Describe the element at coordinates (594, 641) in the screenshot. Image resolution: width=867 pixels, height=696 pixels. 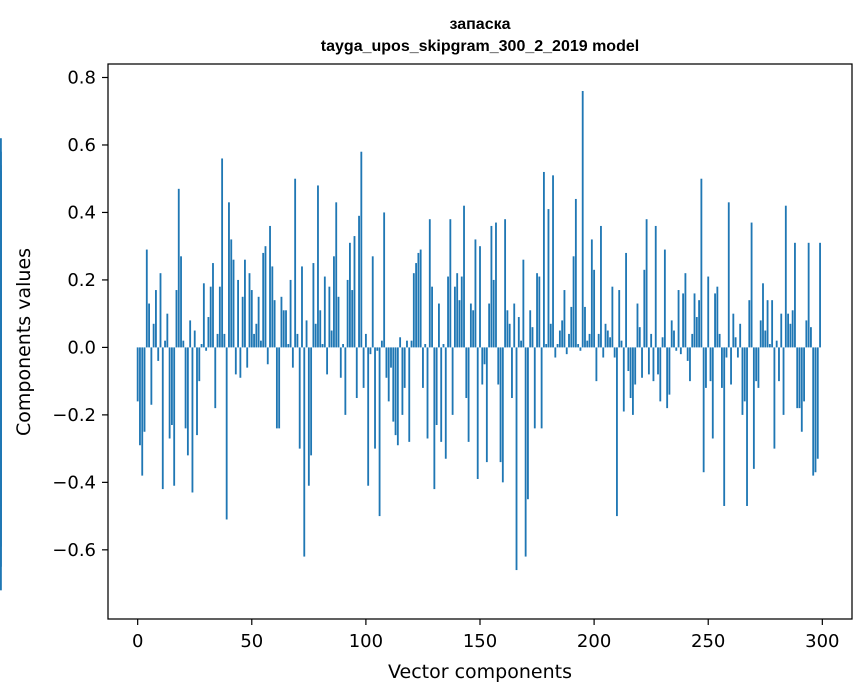
I see `x-tick-label: 200` at that location.